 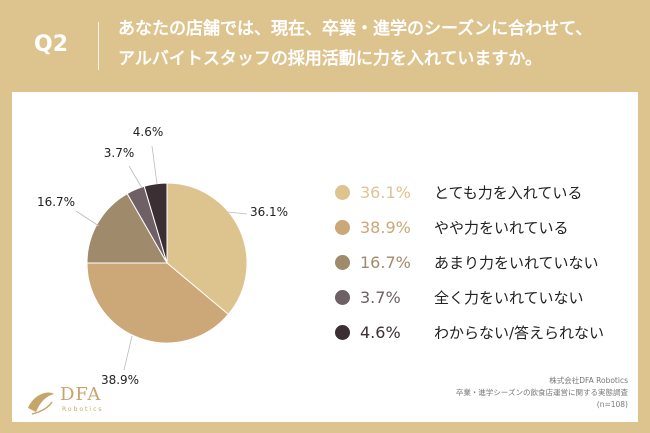 I want to click on legend-item: 4.6% わからない/答えられない, so click(x=469, y=332).